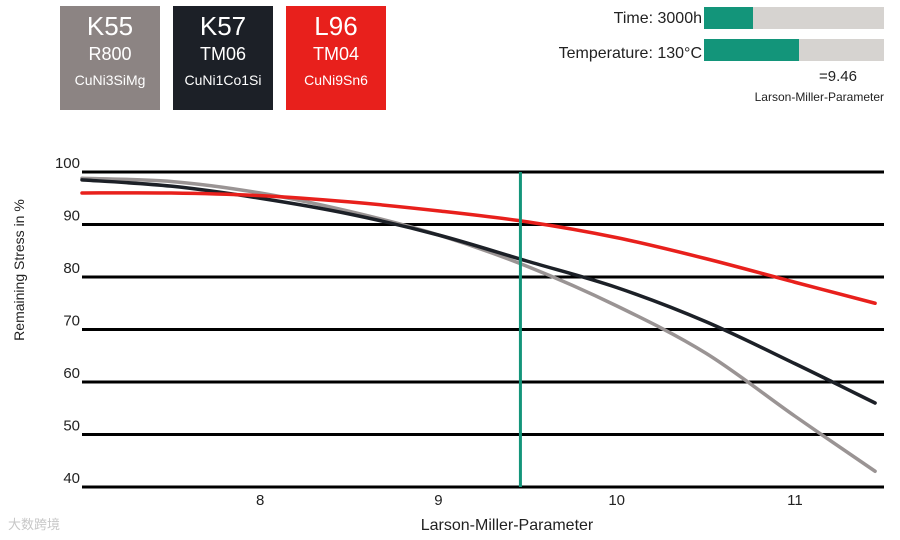 The width and height of the screenshot is (900, 540). I want to click on card-alloy: CuNi9Sn6, so click(336, 80).